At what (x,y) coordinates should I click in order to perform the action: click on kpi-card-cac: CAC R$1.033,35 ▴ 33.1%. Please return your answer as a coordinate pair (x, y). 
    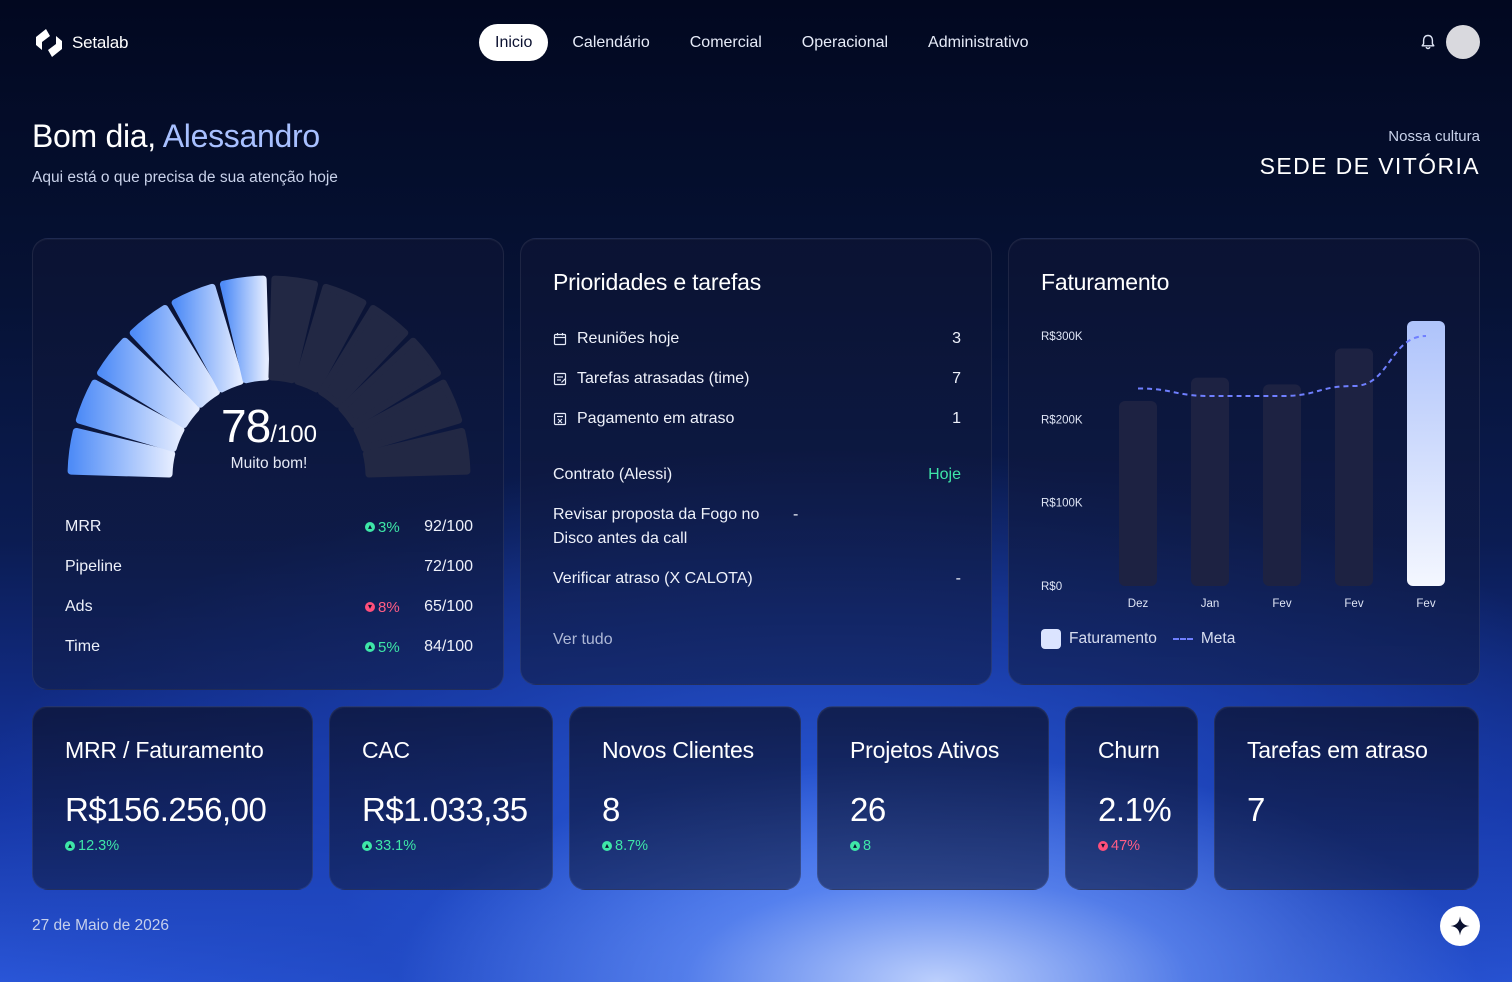
    Looking at the image, I should click on (441, 798).